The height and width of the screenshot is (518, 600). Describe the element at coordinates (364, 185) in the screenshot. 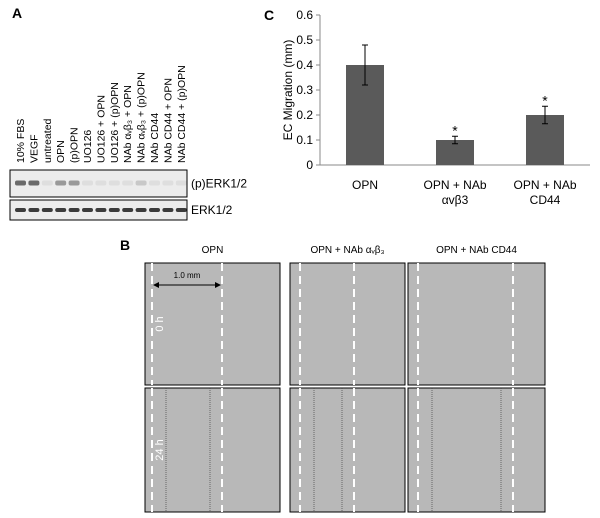

I see `x-tick-label: OPN` at that location.